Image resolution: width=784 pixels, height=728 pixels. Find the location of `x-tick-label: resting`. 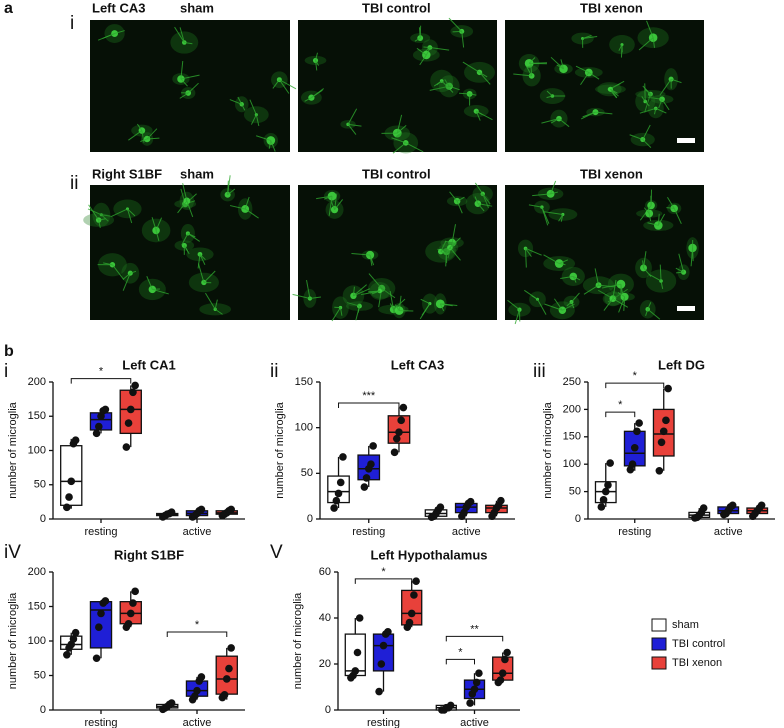

x-tick-label: resting is located at coordinates (100, 722).